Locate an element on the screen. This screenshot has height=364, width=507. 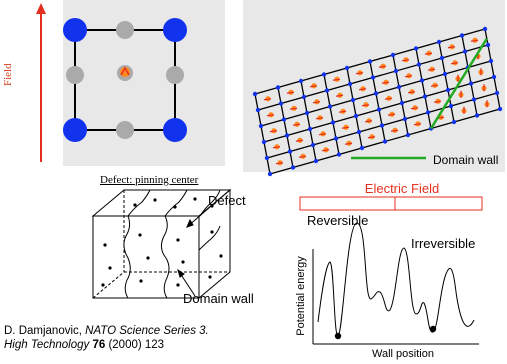
potential-energy-graph is located at coordinates (395, 283).